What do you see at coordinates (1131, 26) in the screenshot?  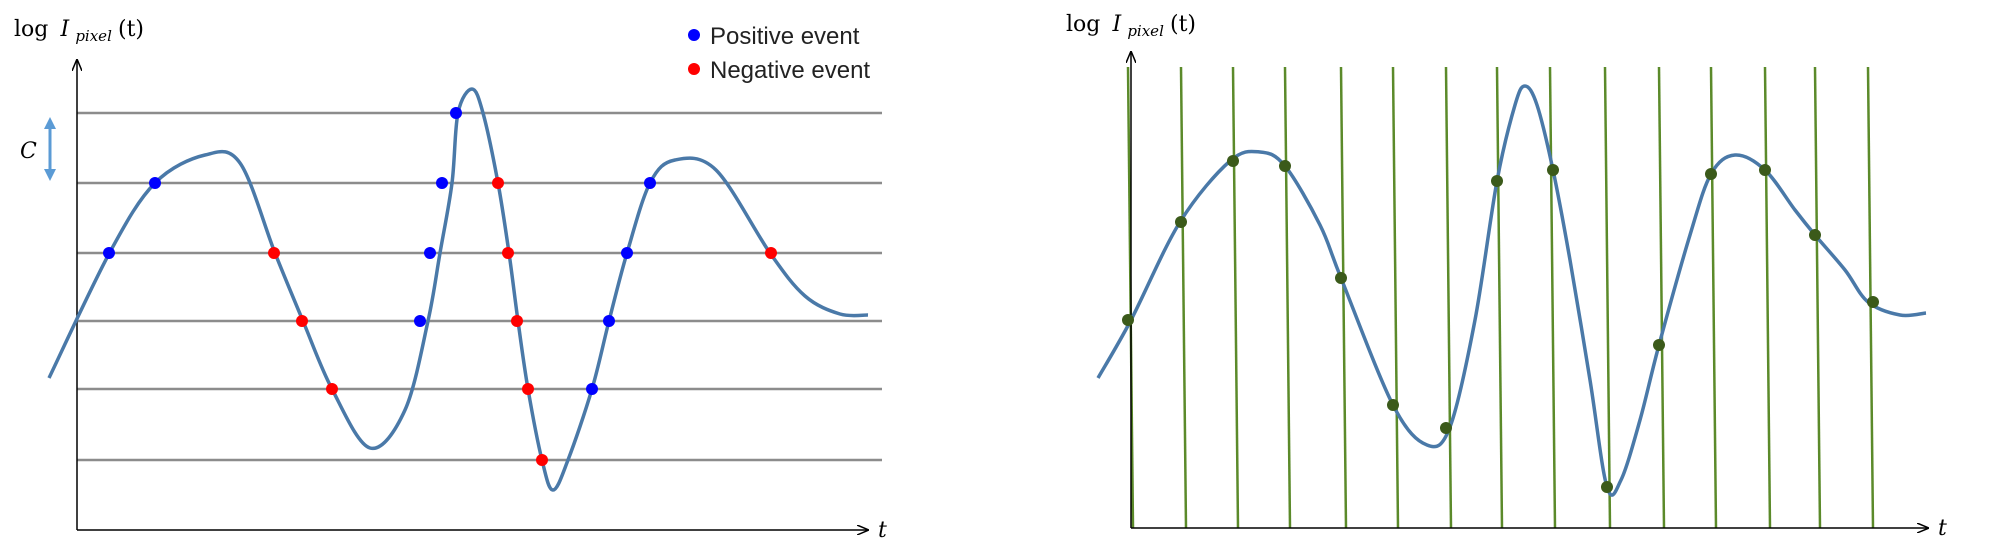 I see `right-y-axis-label: log I pixel (t)` at bounding box center [1131, 26].